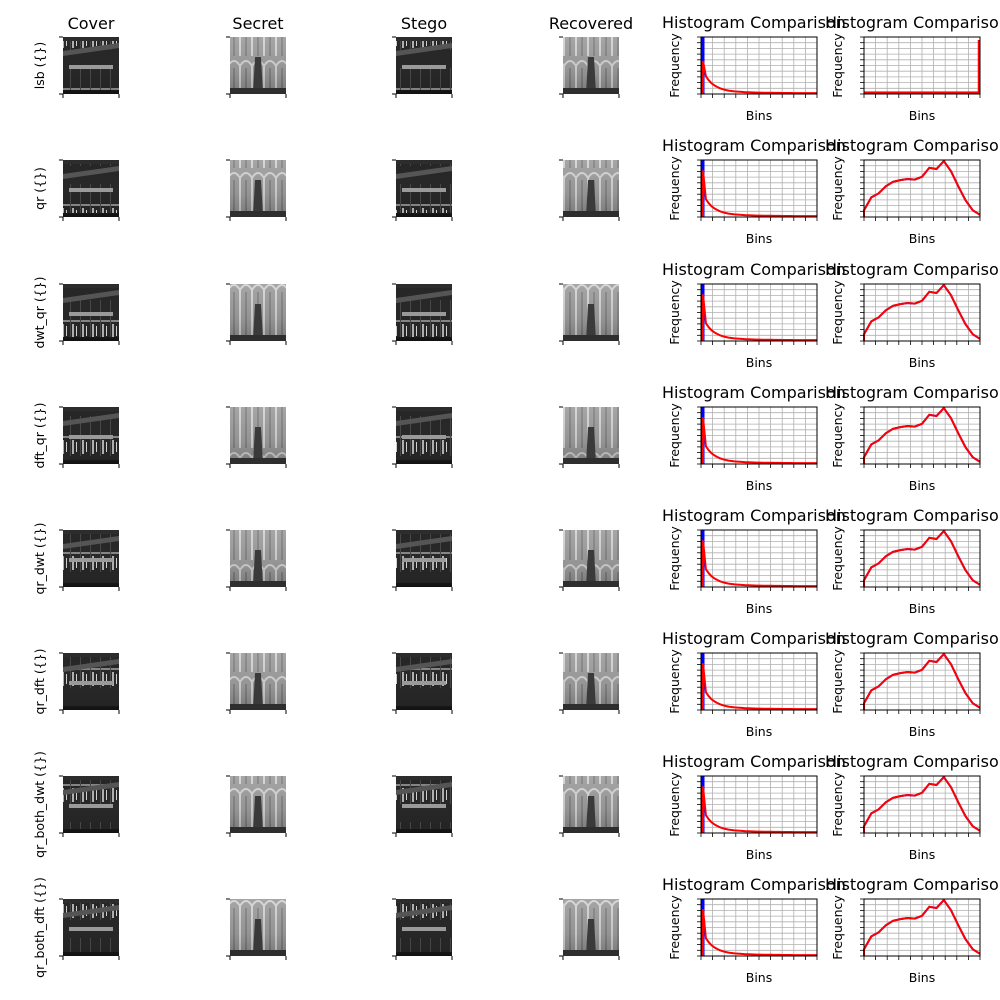 The height and width of the screenshot is (1000, 1000). I want to click on column-title-cover: Cover, so click(91, 23).